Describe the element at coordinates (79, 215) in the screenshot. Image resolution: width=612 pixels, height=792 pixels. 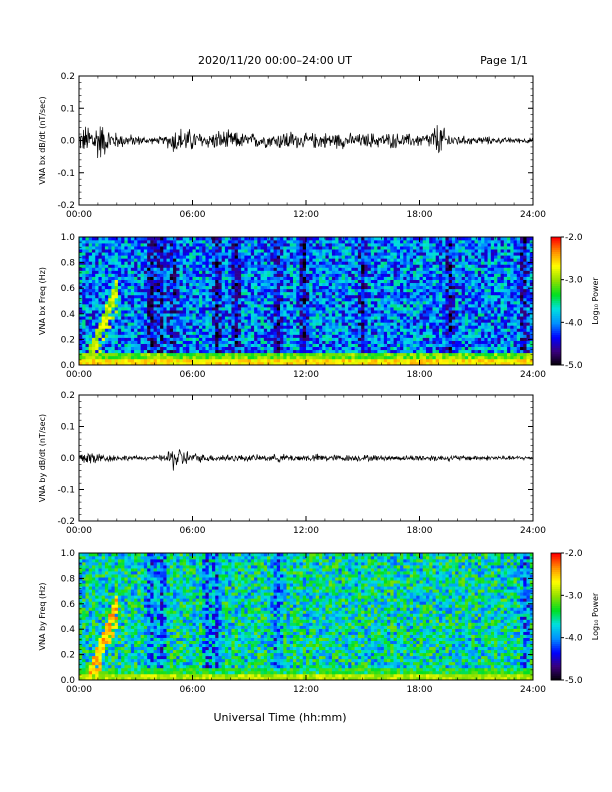
I see `x-tick-label: 00:00` at that location.